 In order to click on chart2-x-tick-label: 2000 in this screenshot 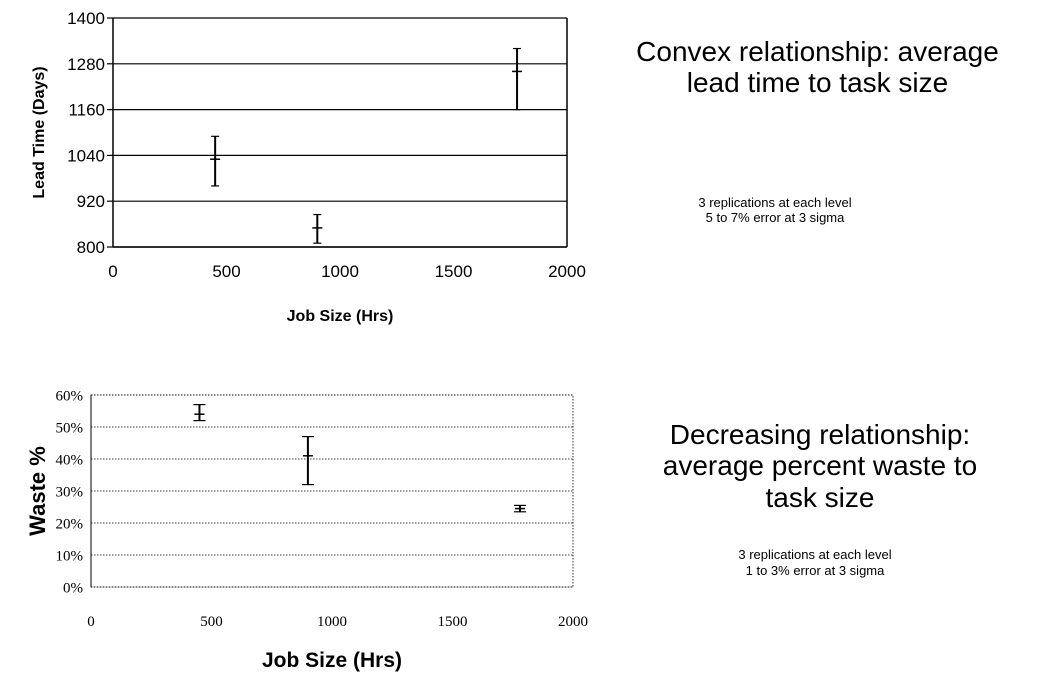, I will do `click(573, 622)`.